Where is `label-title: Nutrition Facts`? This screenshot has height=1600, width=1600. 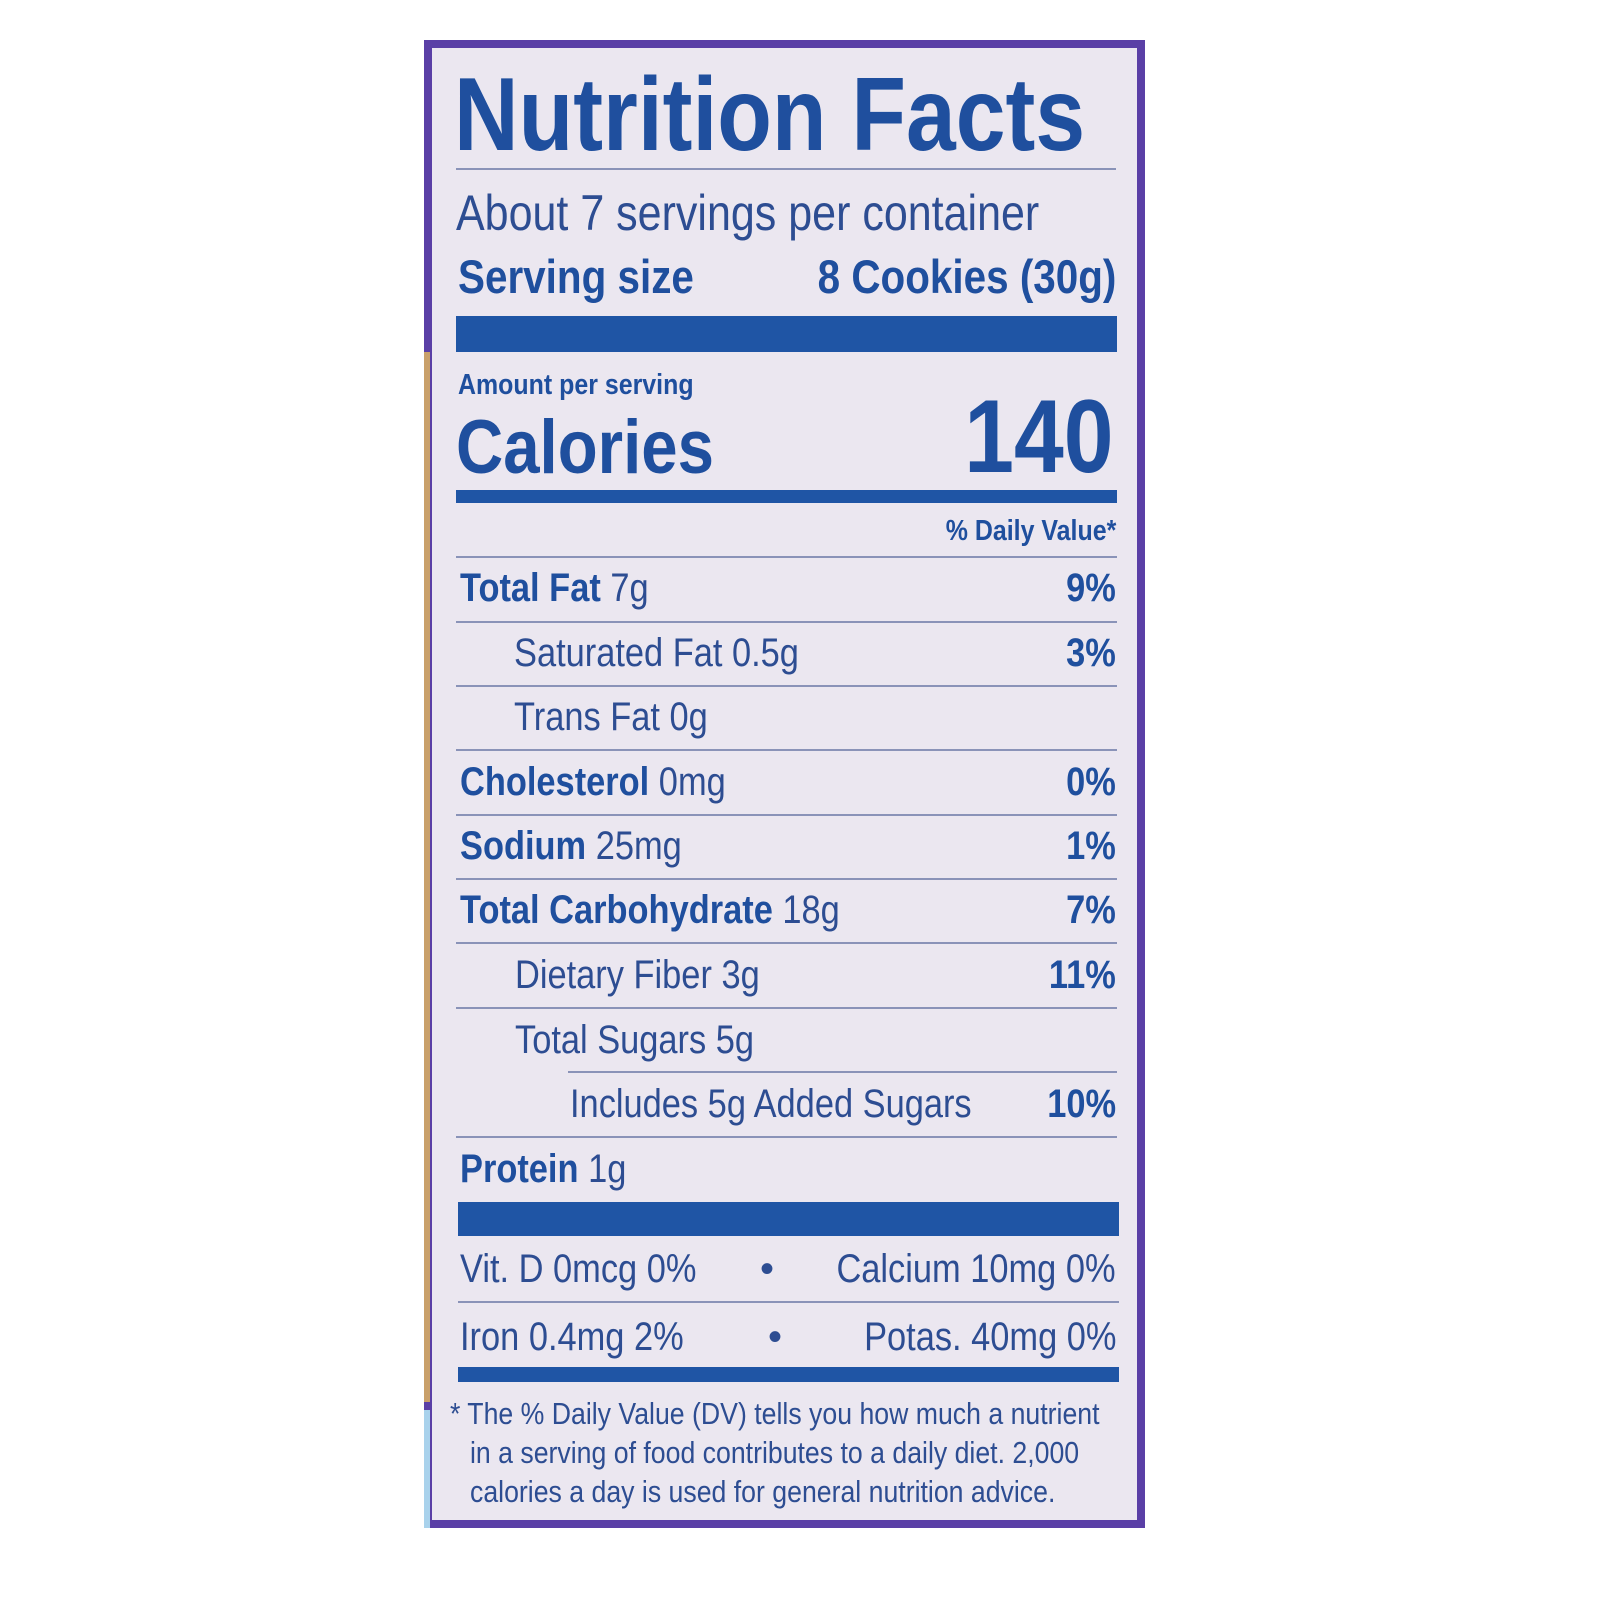 label-title: Nutrition Facts is located at coordinates (770, 115).